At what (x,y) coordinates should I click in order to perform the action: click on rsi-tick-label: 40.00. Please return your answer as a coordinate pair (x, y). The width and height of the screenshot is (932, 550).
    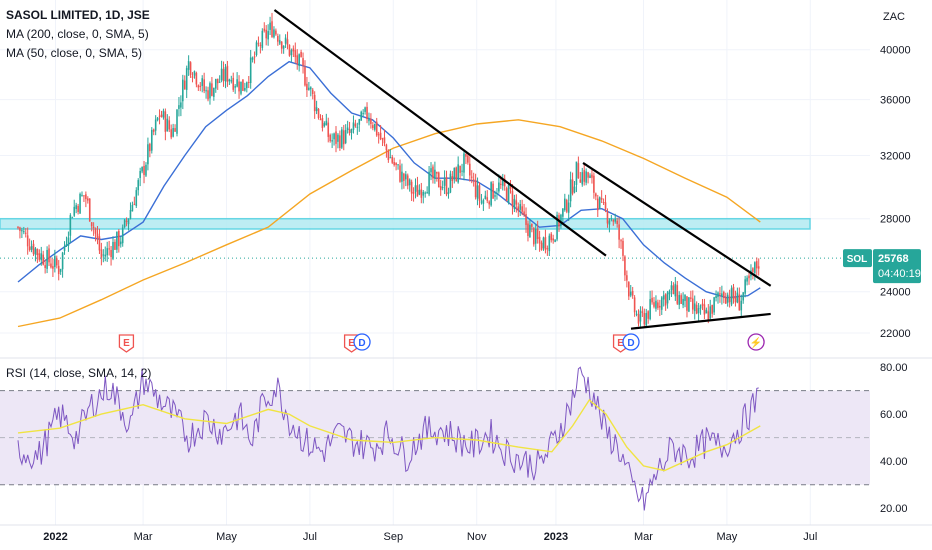
    Looking at the image, I should click on (894, 462).